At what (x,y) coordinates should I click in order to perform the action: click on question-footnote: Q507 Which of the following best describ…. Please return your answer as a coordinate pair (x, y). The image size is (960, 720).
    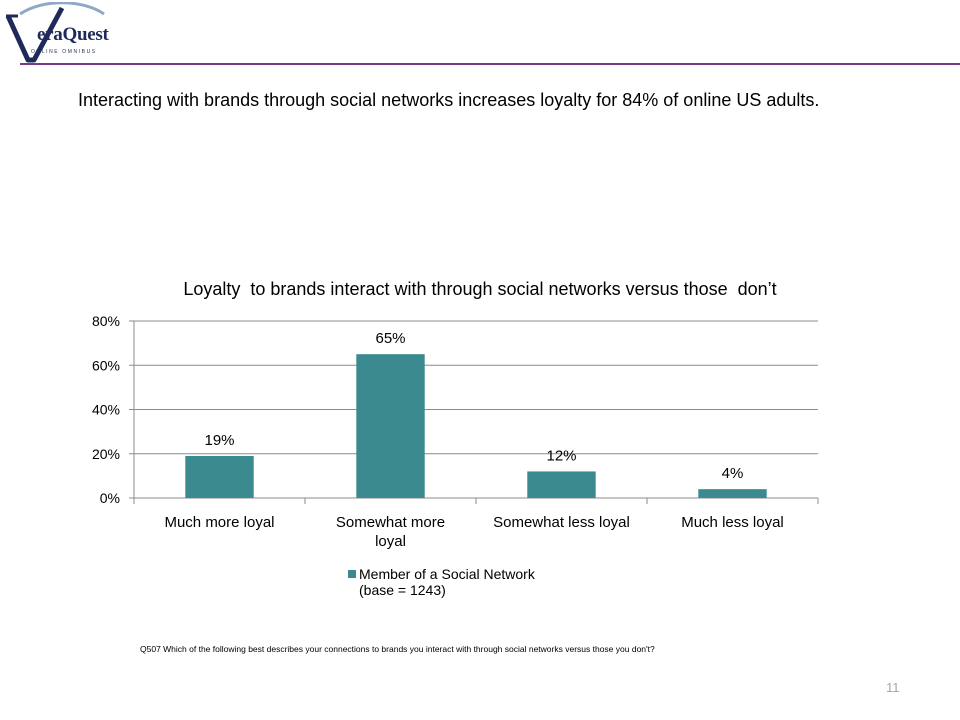
    Looking at the image, I should click on (397, 649).